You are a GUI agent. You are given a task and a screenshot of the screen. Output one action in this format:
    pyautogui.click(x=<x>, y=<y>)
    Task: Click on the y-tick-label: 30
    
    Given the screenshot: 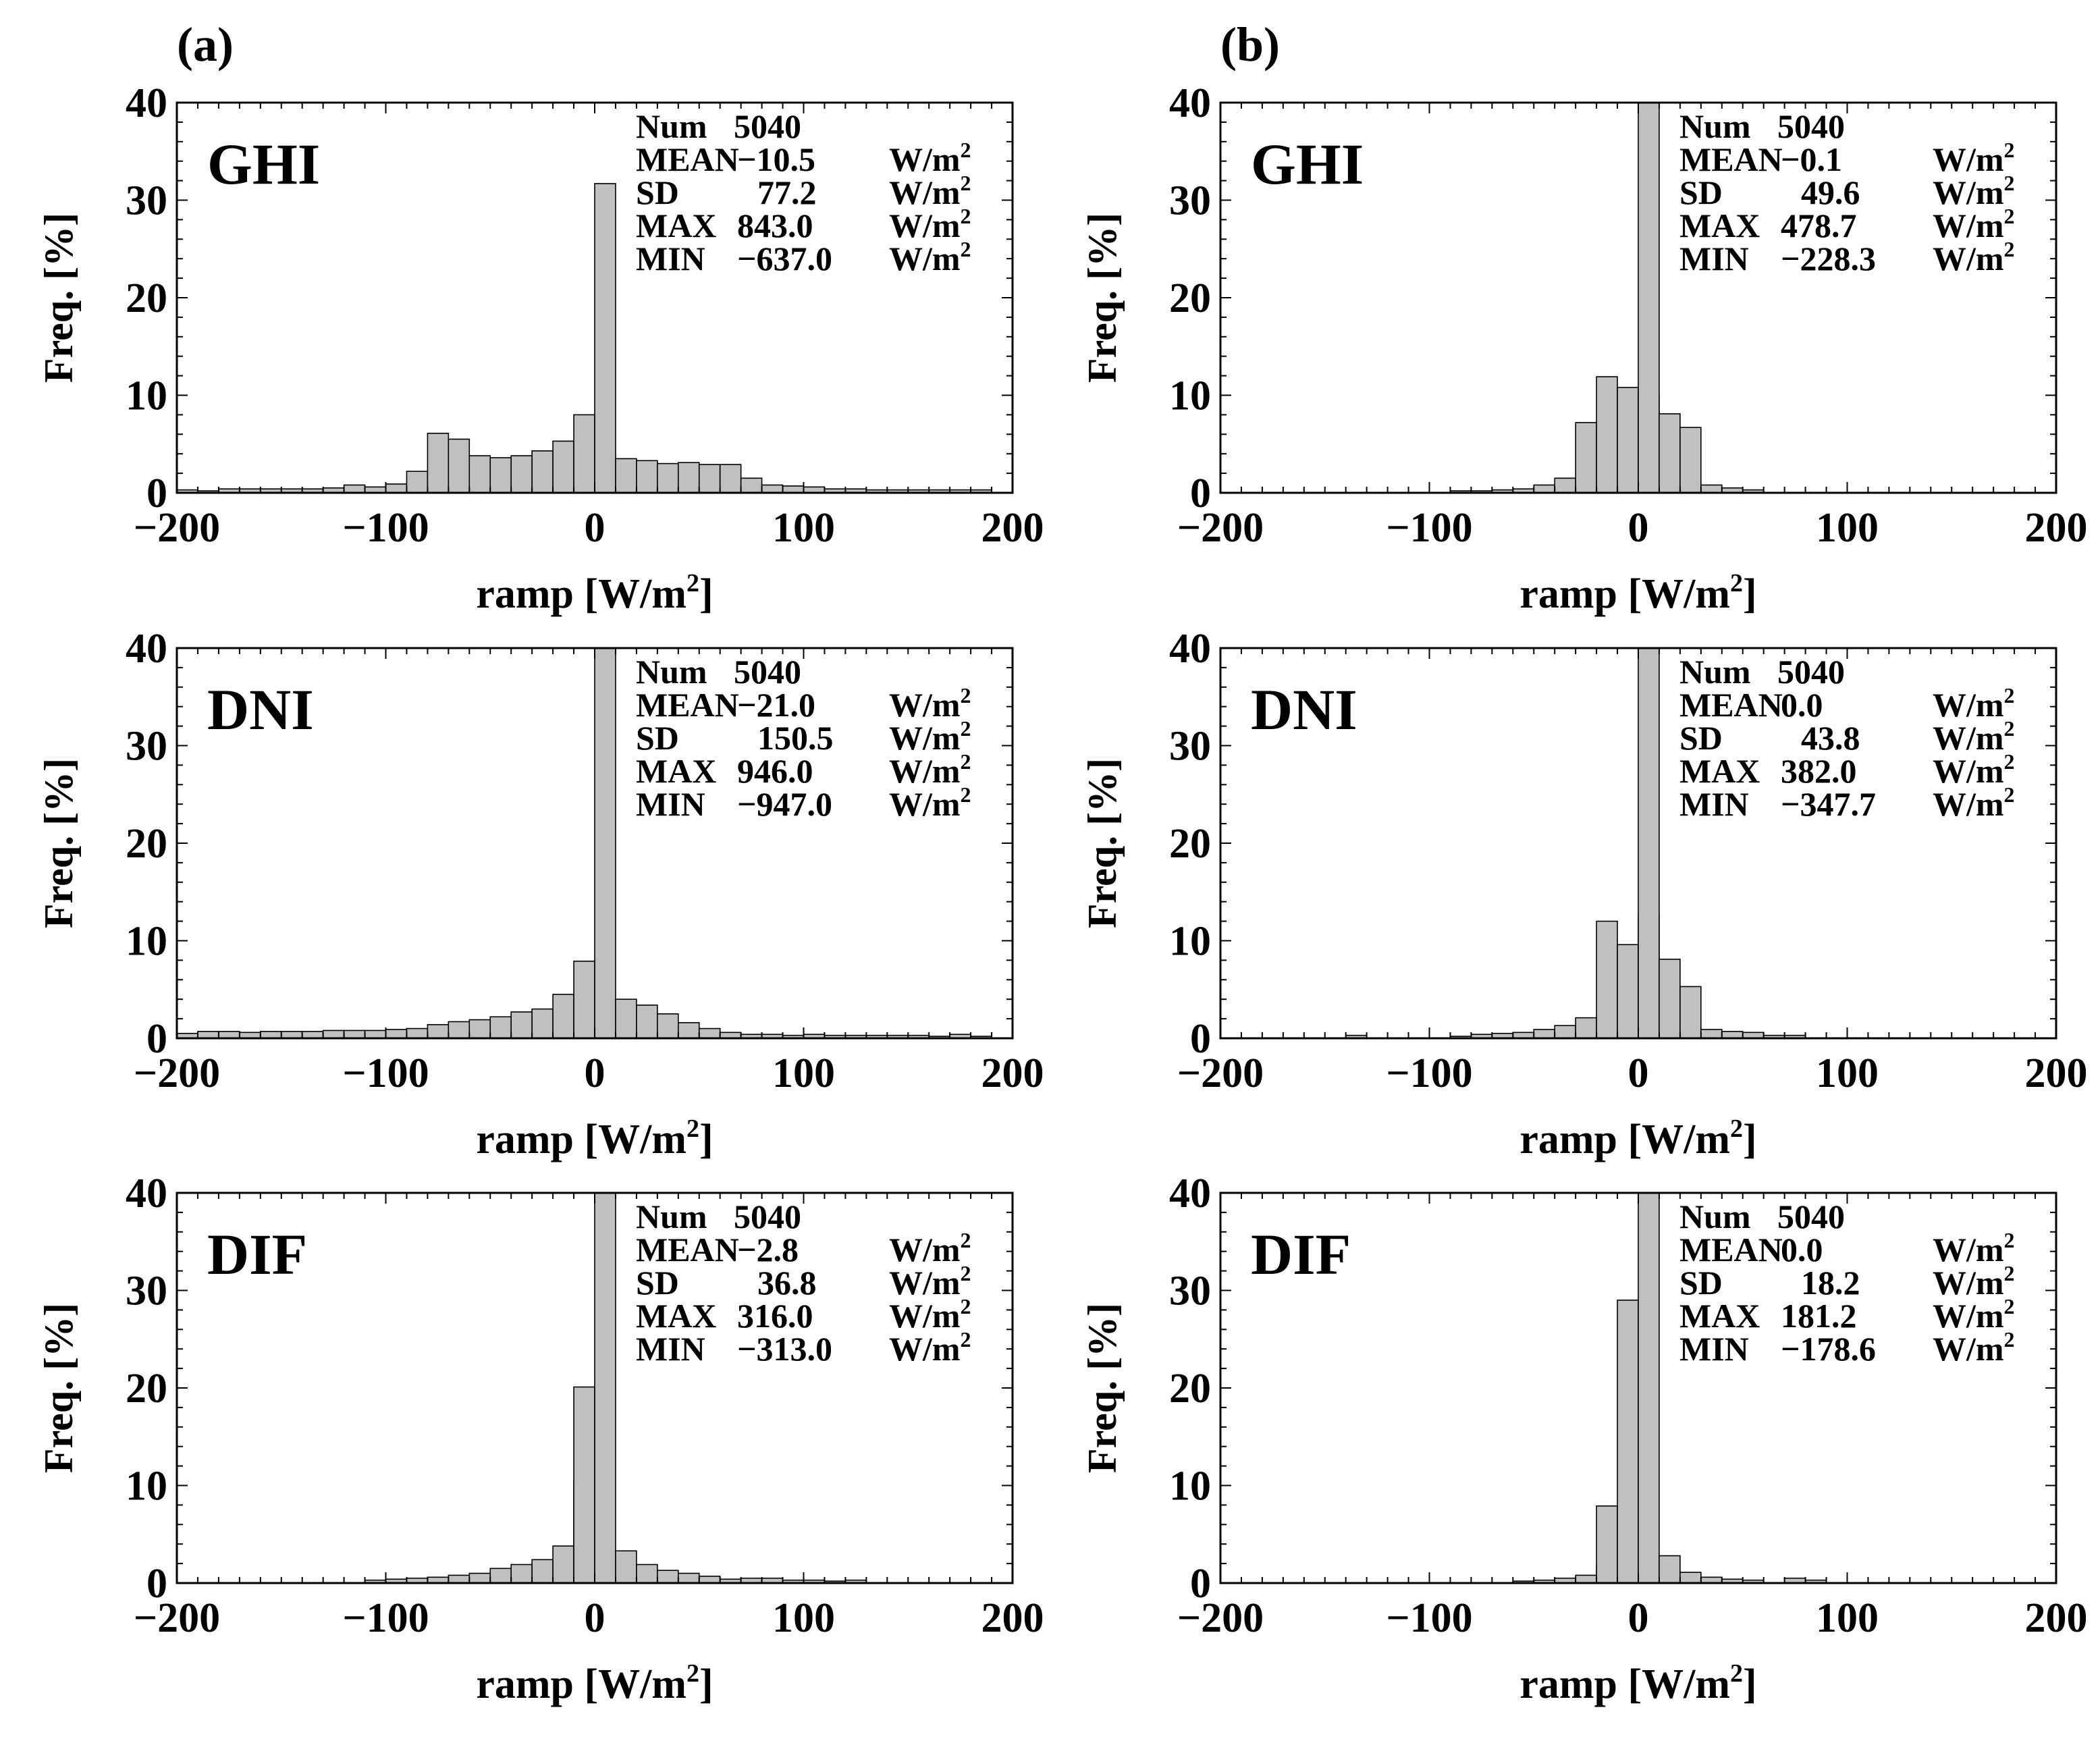 What is the action you would take?
    pyautogui.click(x=146, y=201)
    